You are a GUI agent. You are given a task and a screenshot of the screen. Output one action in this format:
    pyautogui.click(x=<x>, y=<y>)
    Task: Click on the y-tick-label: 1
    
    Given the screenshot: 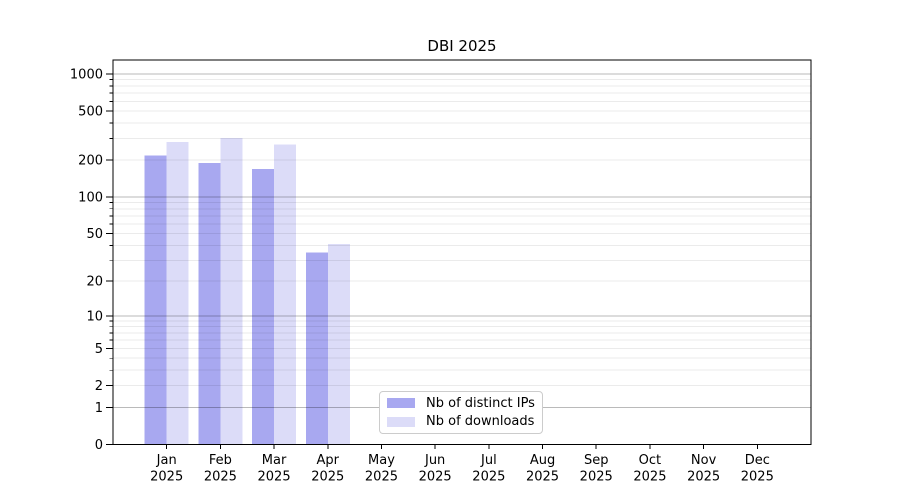 What is the action you would take?
    pyautogui.click(x=99, y=408)
    